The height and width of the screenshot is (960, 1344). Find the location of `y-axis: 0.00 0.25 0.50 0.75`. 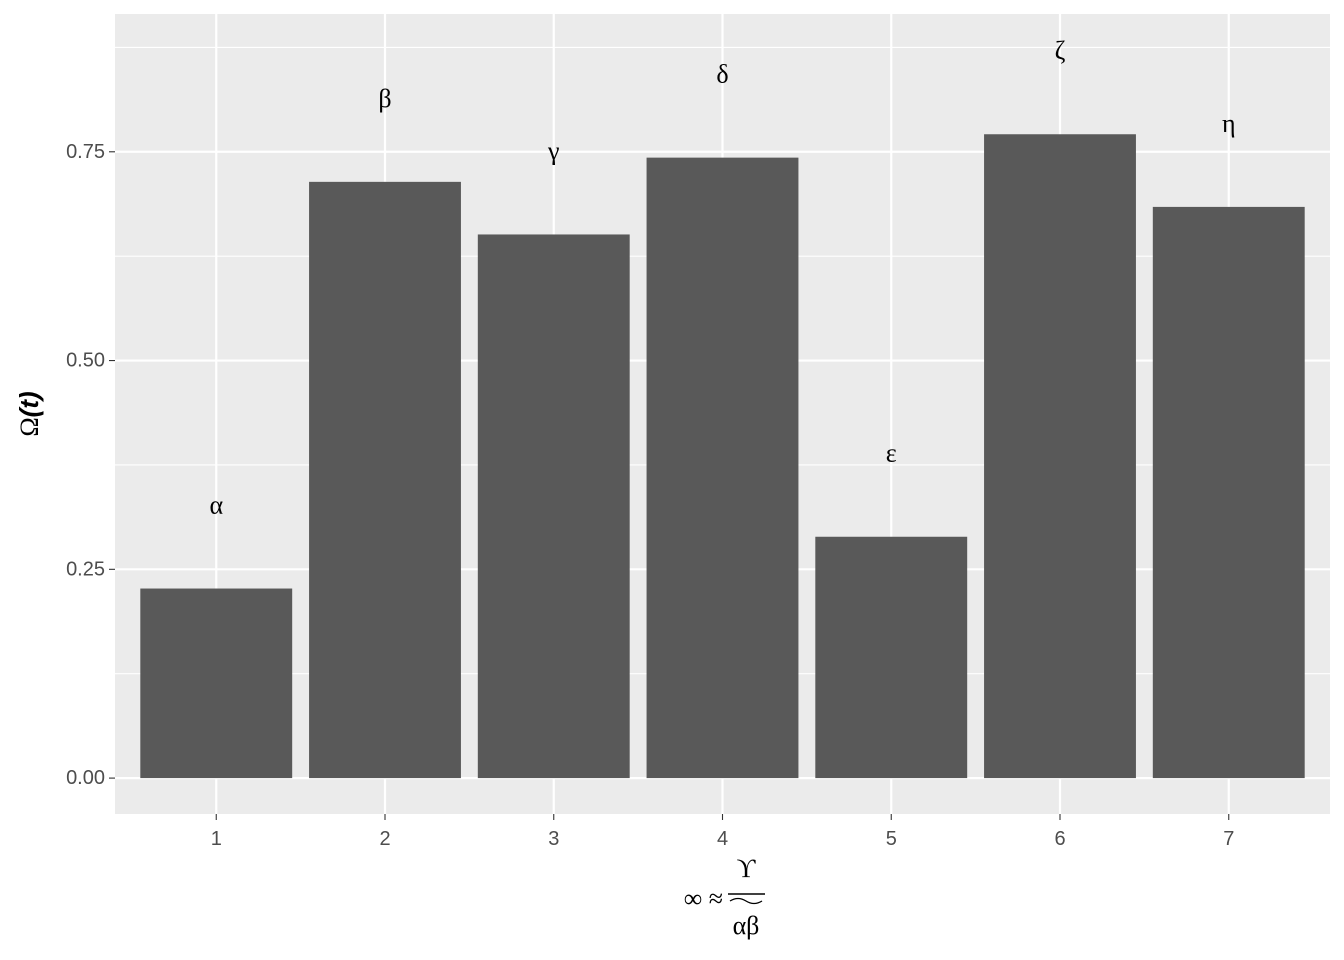

y-axis: 0.00 0.25 0.50 0.75 is located at coordinates (90, 465).